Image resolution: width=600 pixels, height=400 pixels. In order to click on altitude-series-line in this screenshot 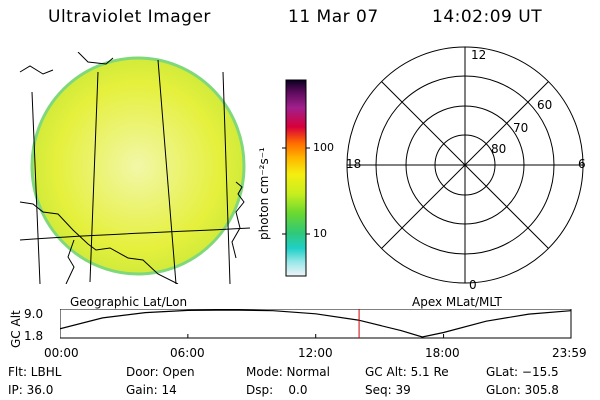, I will do `click(316, 323)`.